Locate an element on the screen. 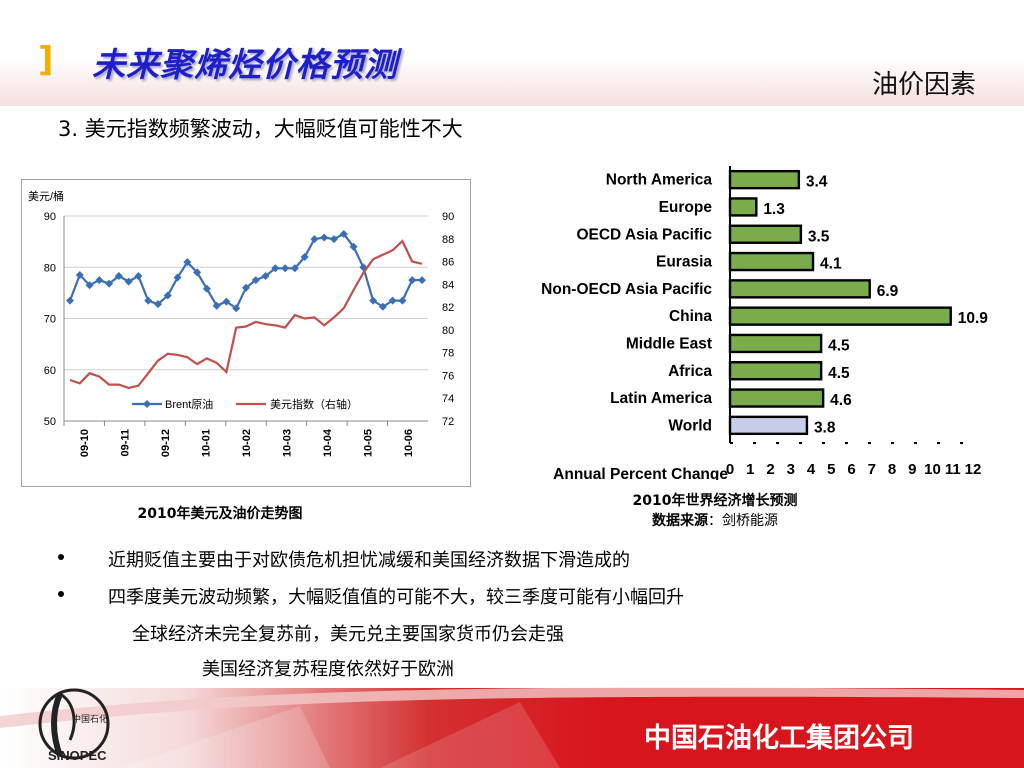 The height and width of the screenshot is (768, 1024). x-tick-label: 0 is located at coordinates (730, 469).